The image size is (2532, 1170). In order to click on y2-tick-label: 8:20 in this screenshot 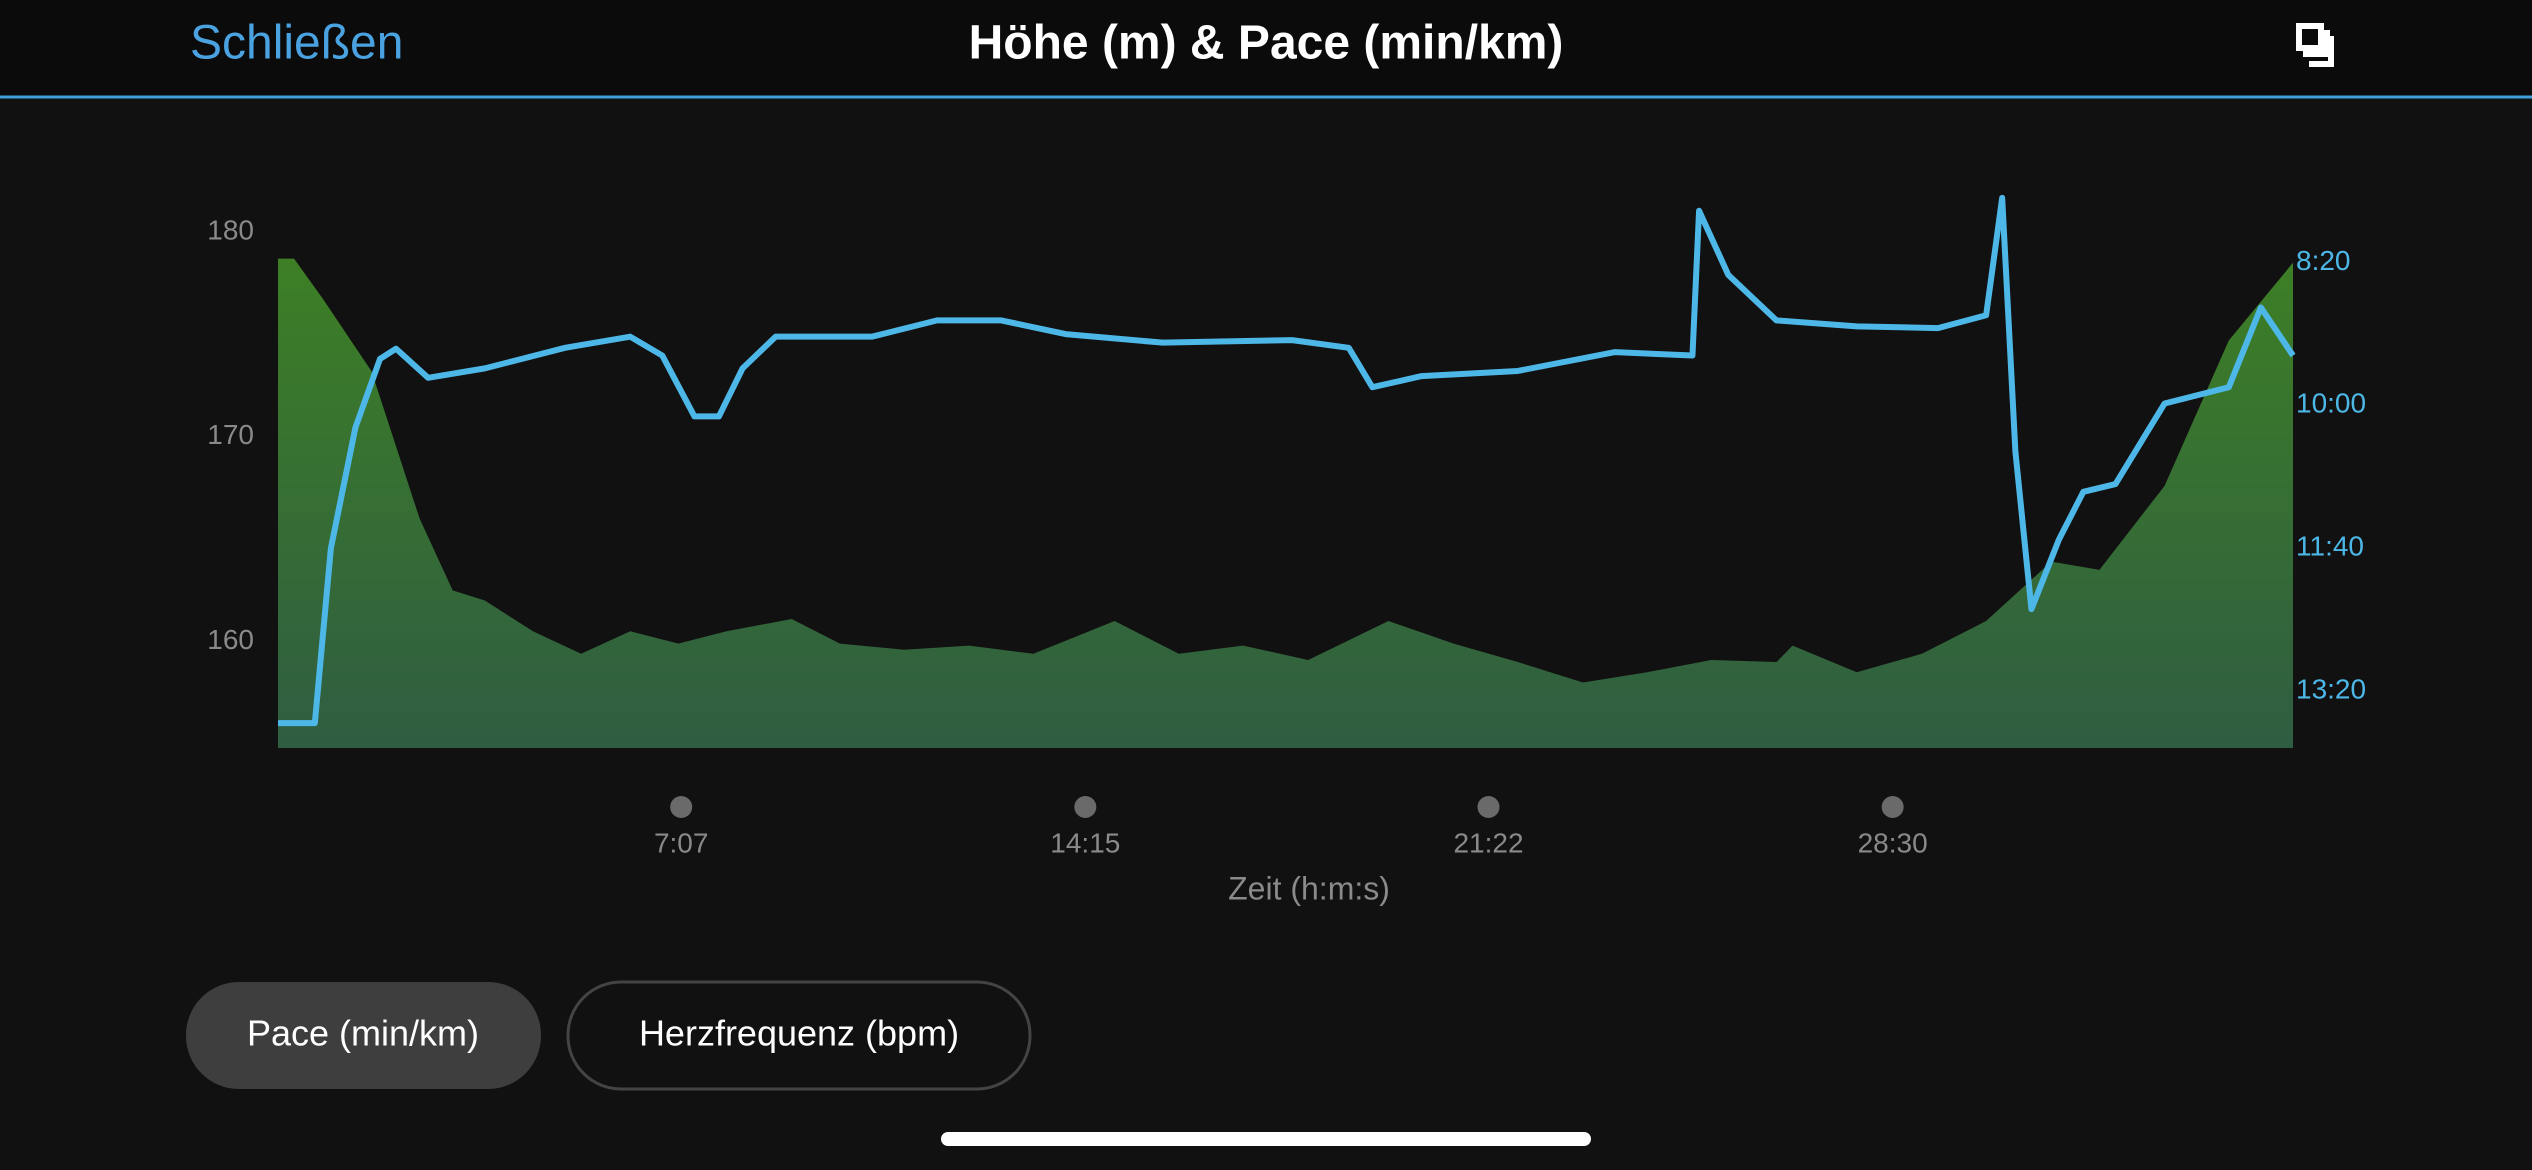, I will do `click(2323, 260)`.